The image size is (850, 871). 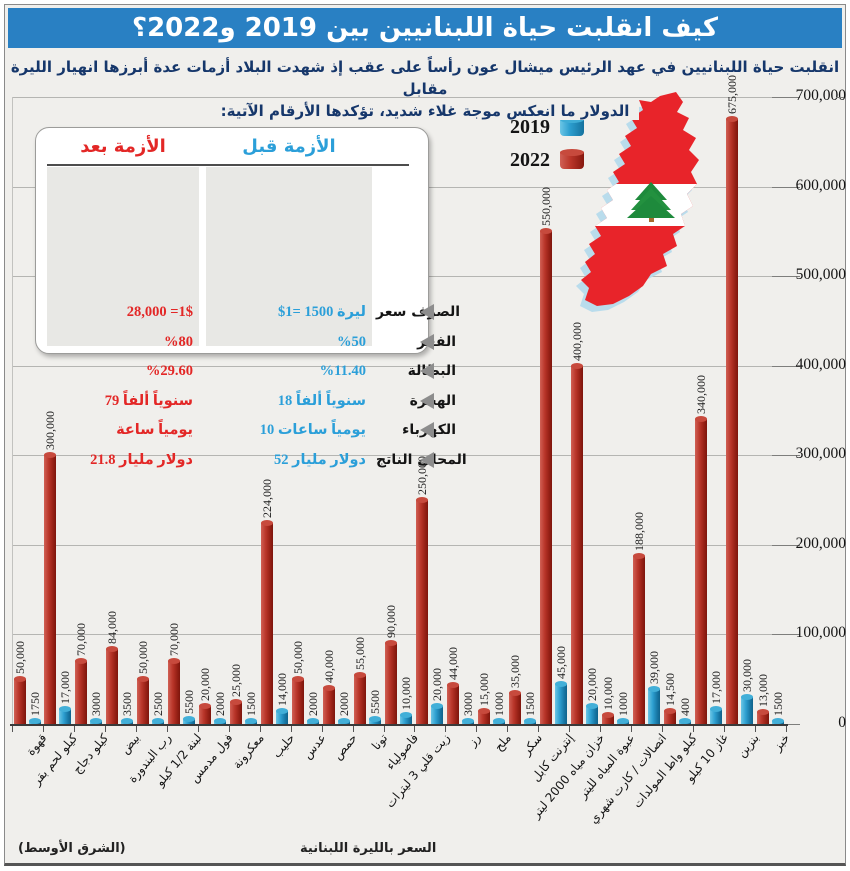 What do you see at coordinates (436, 341) in the screenshot?
I see `row-label: الفقر` at bounding box center [436, 341].